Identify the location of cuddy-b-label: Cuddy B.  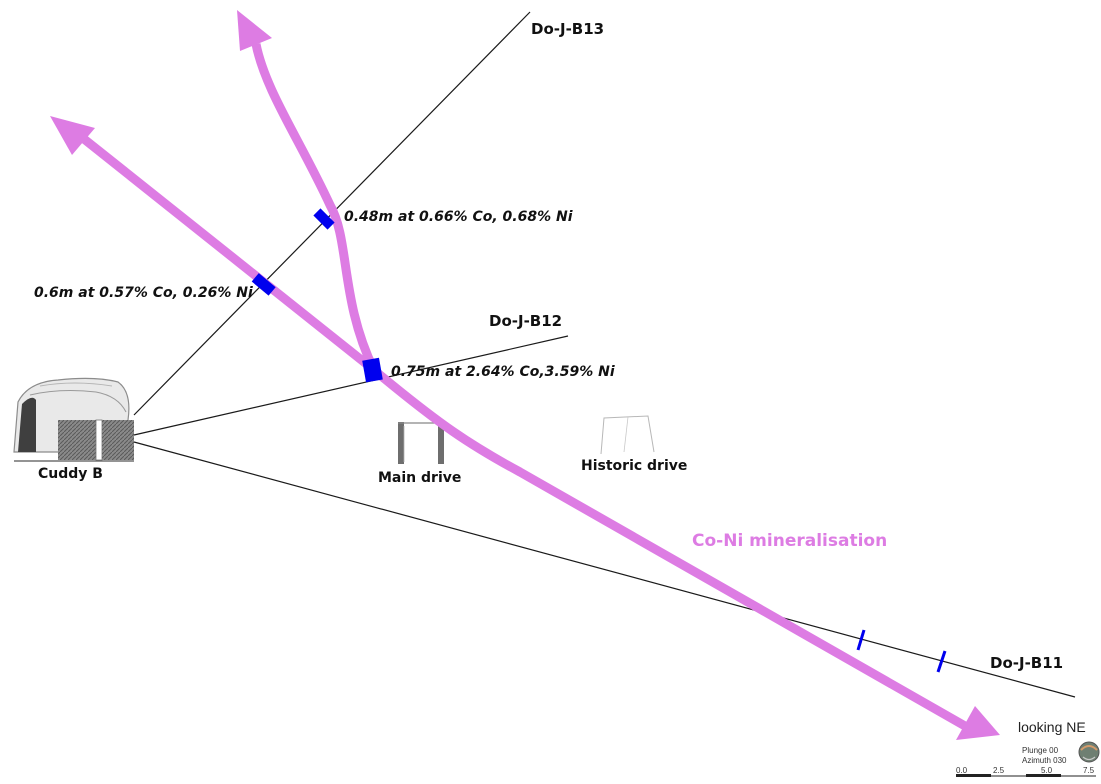
(70, 474).